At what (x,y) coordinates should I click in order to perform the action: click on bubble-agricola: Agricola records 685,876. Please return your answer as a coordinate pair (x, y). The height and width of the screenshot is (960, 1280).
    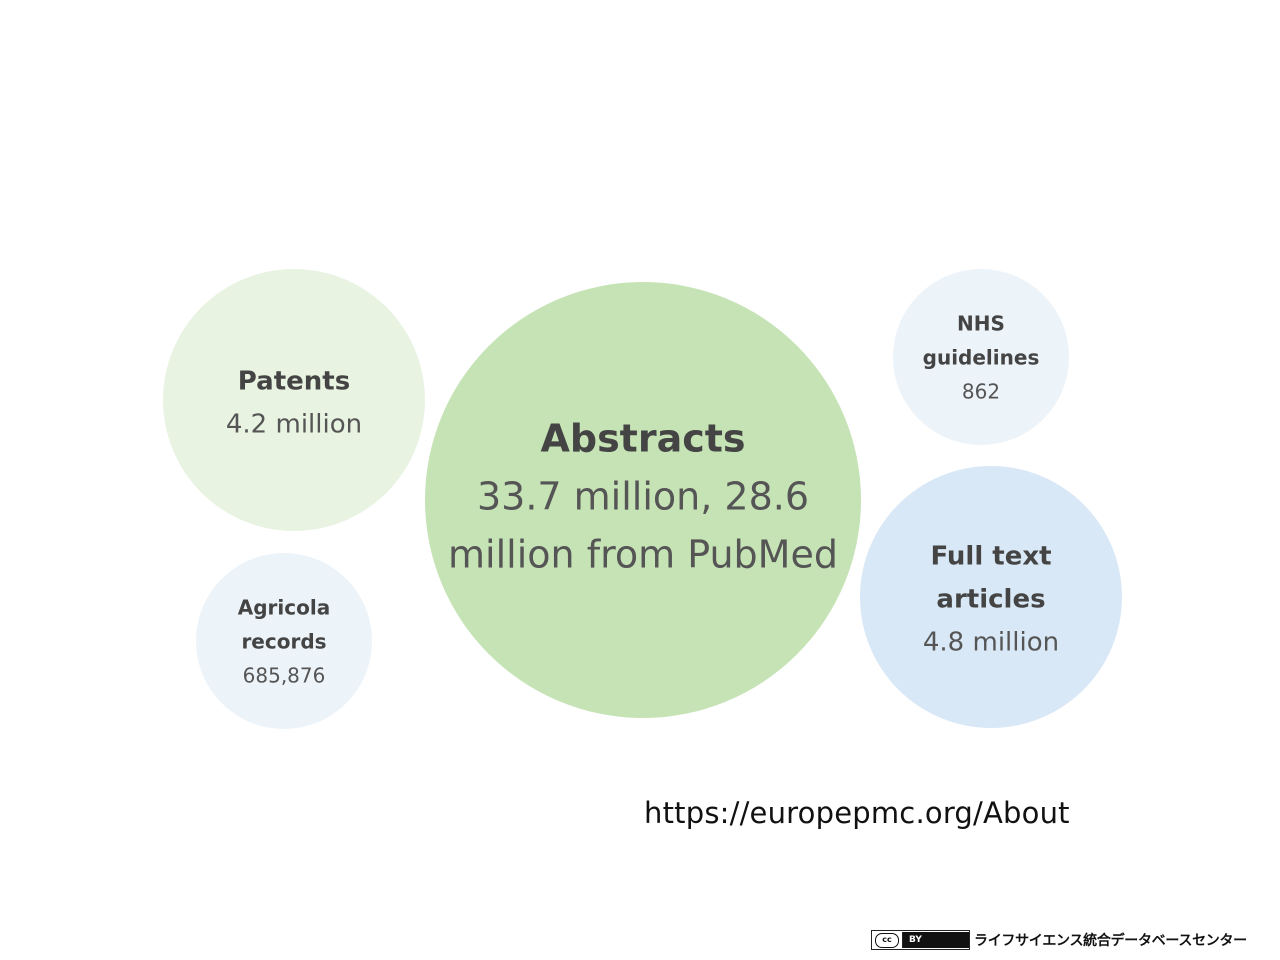
    Looking at the image, I should click on (284, 641).